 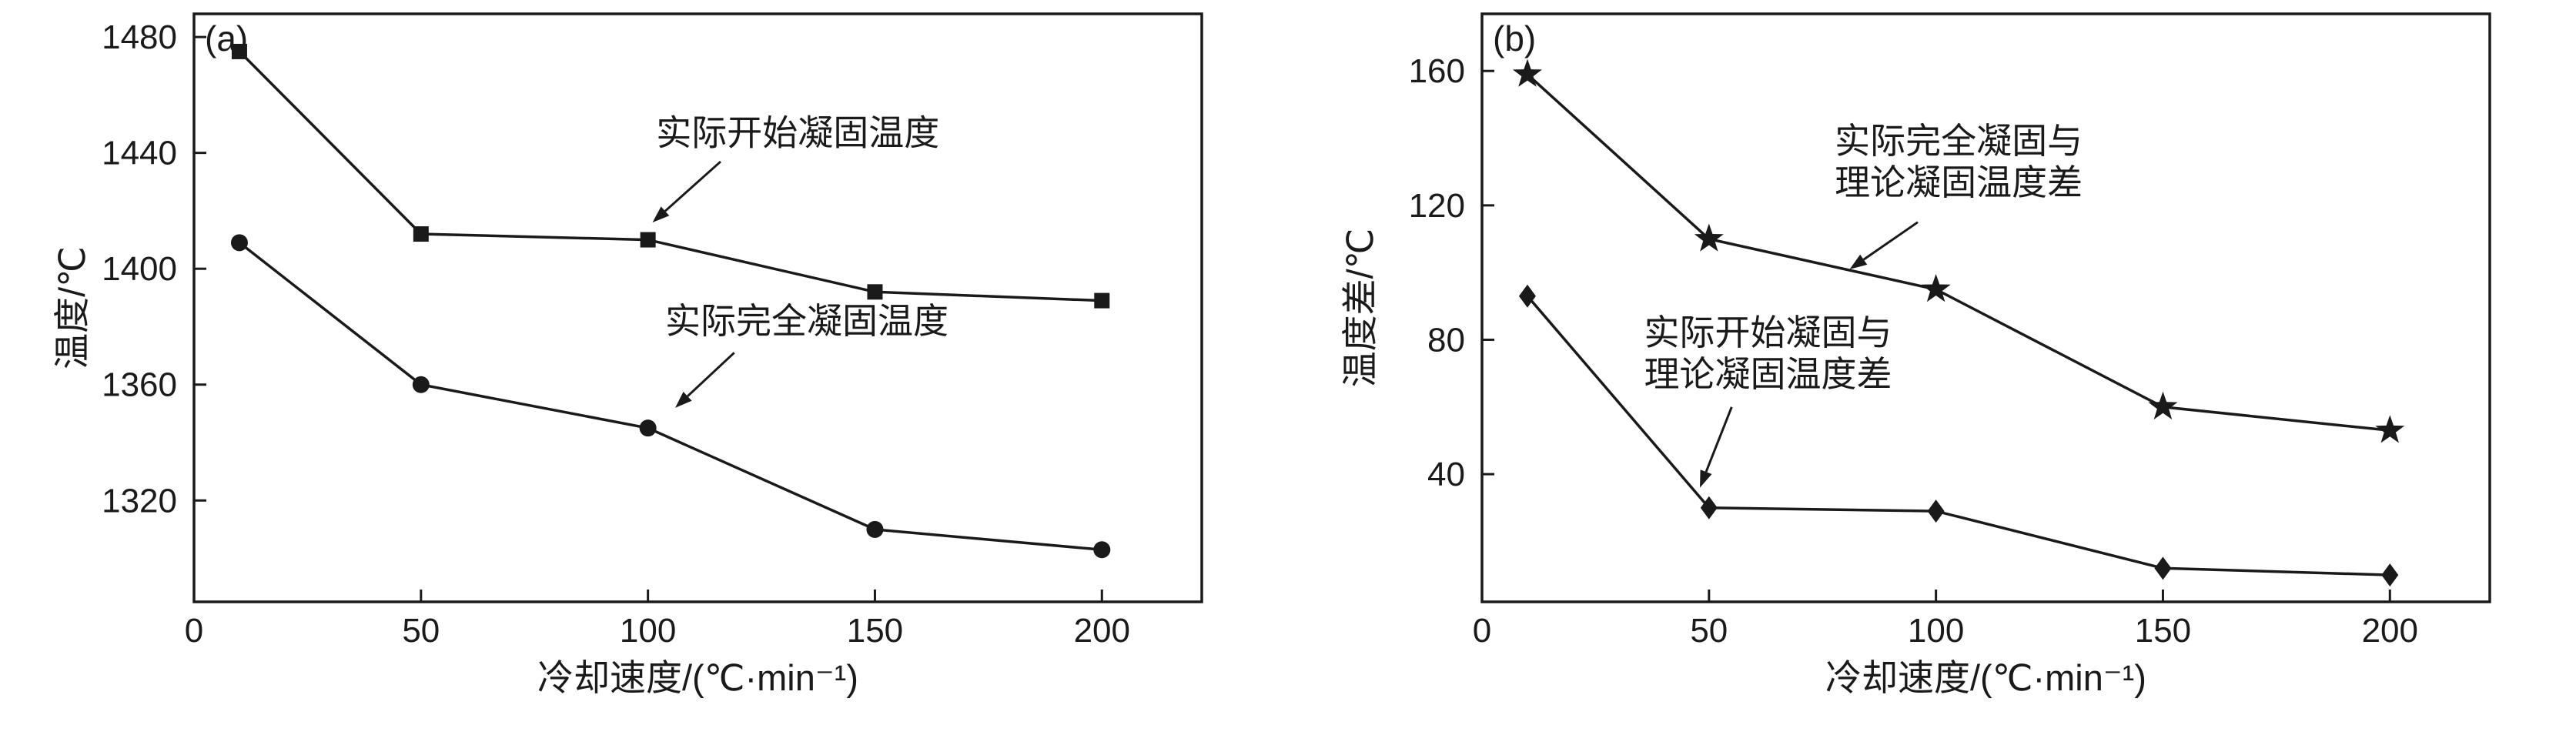 What do you see at coordinates (139, 269) in the screenshot?
I see `y-tick-label: 1400` at bounding box center [139, 269].